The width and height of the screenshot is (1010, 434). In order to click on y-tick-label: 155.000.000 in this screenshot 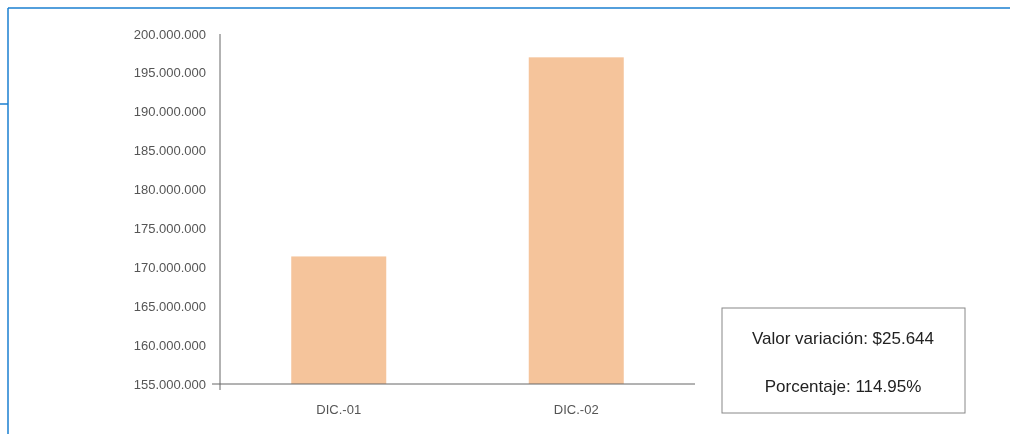, I will do `click(169, 384)`.